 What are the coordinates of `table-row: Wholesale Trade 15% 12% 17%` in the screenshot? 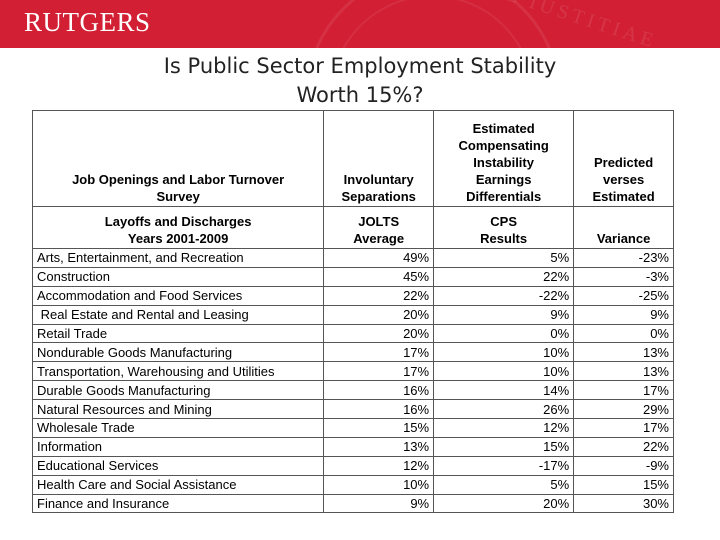 It's located at (352, 428).